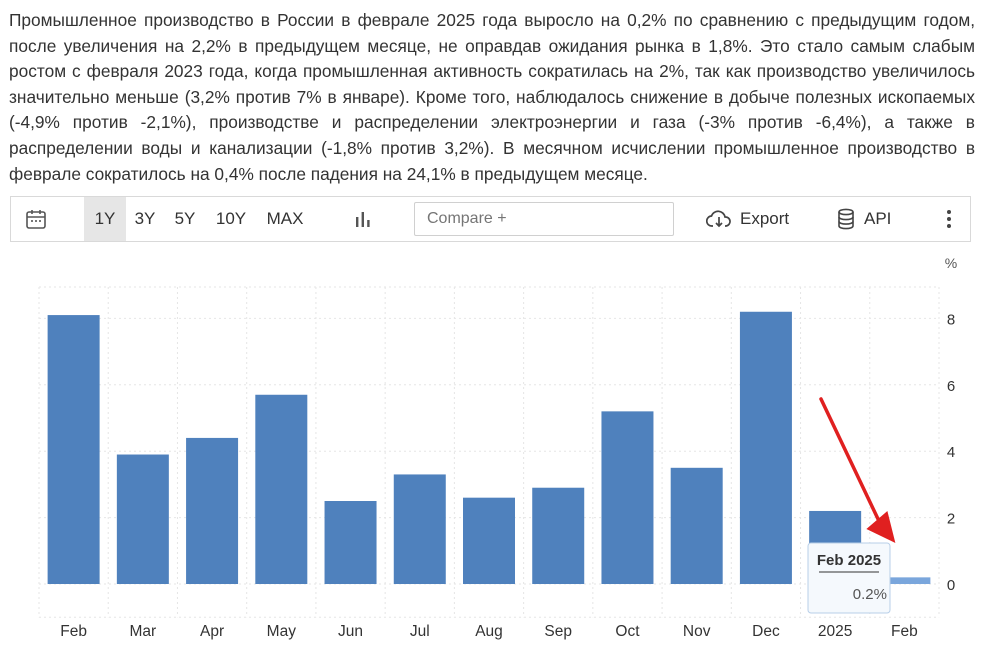 The height and width of the screenshot is (652, 984). I want to click on bar-jul, so click(419, 529).